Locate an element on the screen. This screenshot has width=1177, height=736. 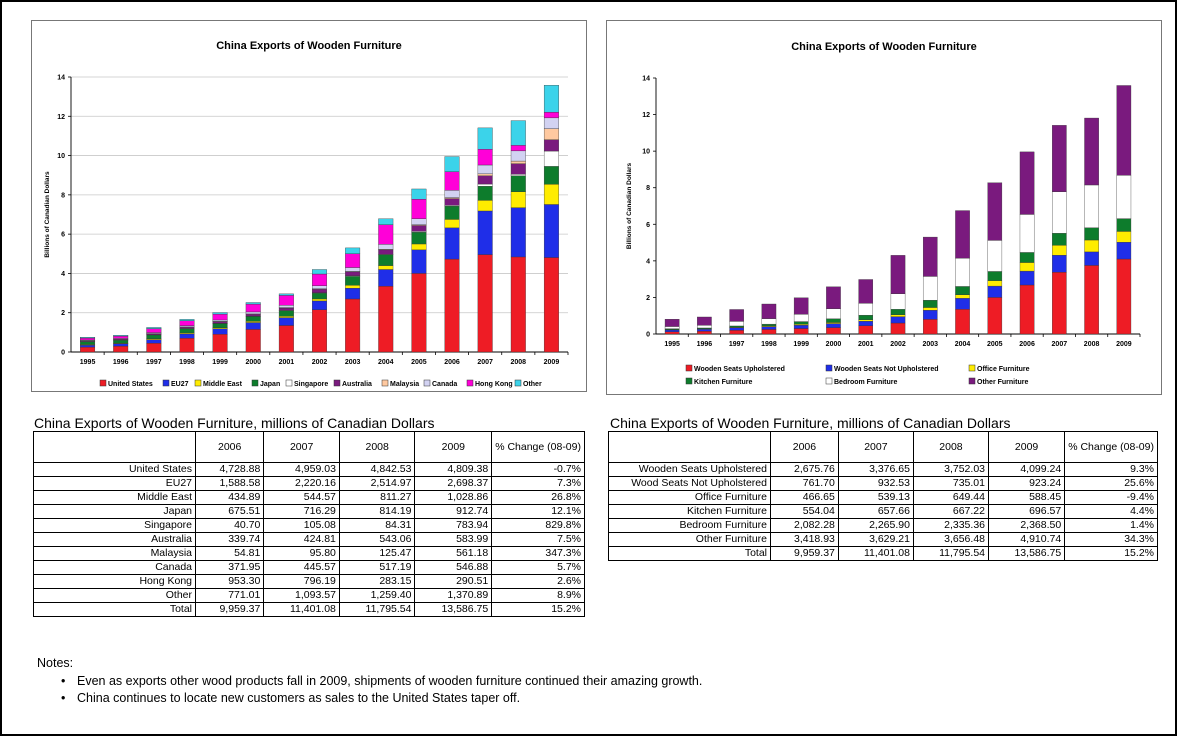
table-cell: 4,959.03 is located at coordinates (301, 469).